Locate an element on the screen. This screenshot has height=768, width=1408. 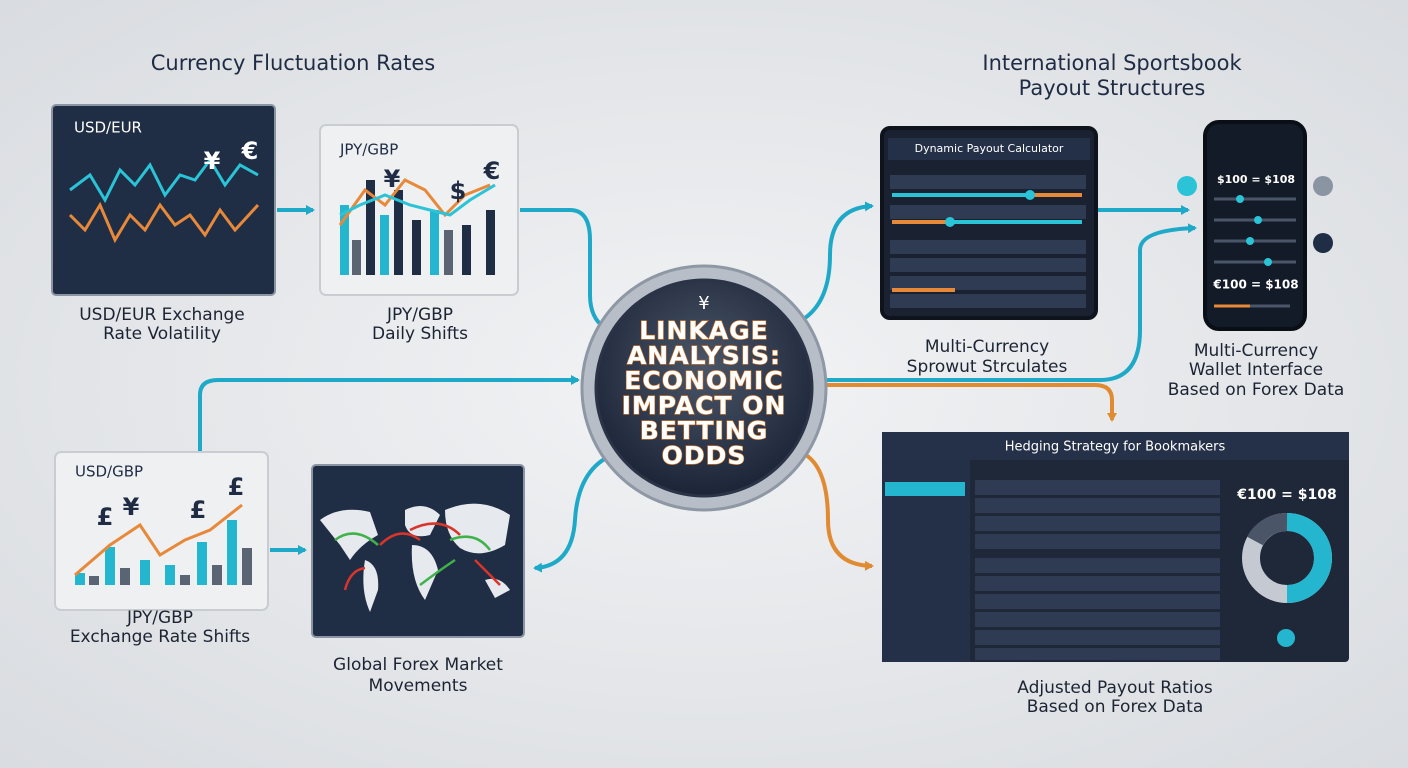
continents is located at coordinates (415, 557).